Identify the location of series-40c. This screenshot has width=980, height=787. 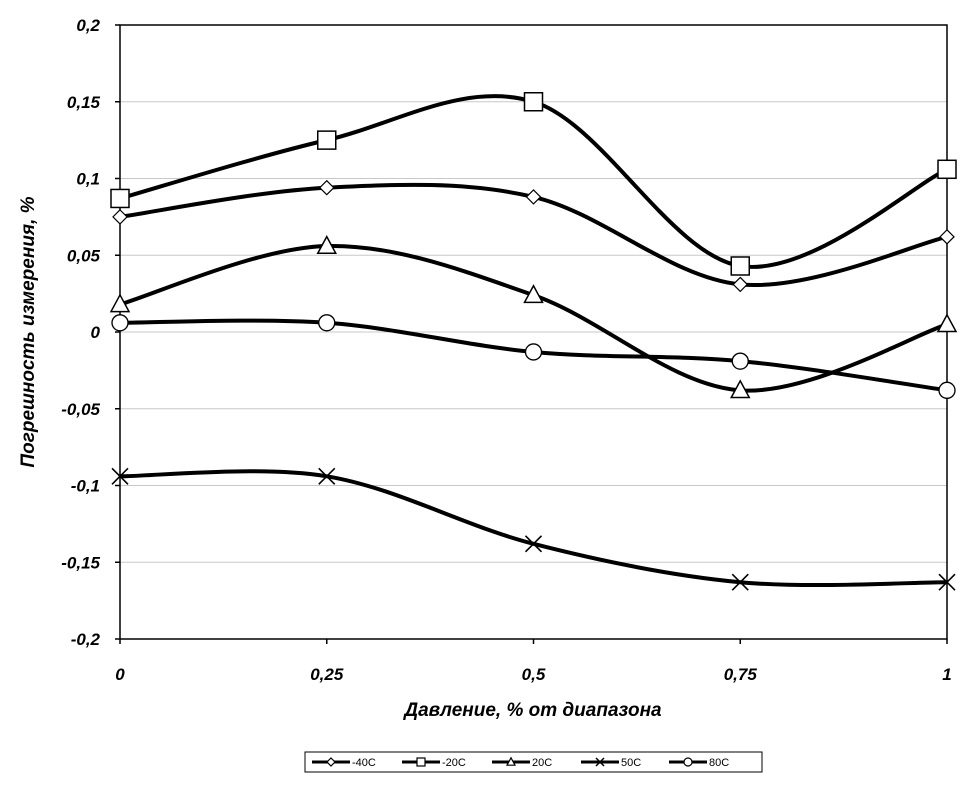
(533, 236).